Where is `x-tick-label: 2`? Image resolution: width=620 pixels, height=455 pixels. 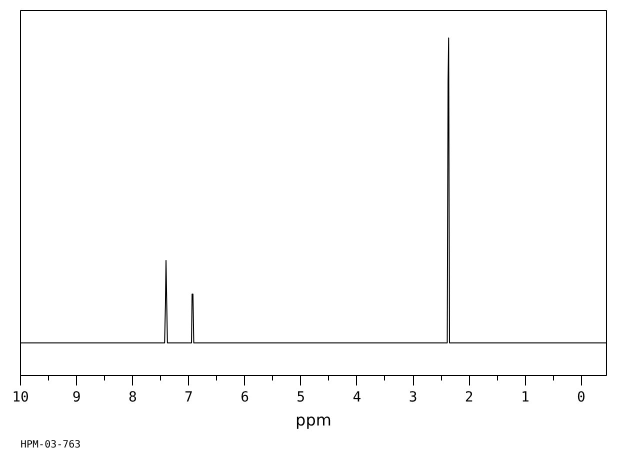 x-tick-label: 2 is located at coordinates (469, 398).